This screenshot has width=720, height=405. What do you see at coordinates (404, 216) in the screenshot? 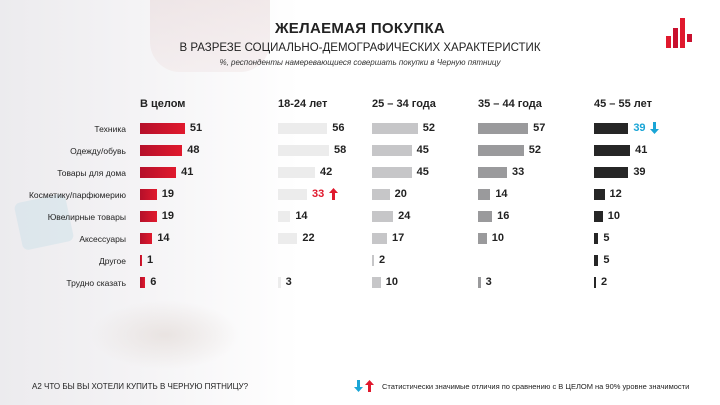
I see `data-label: 24` at bounding box center [404, 216].